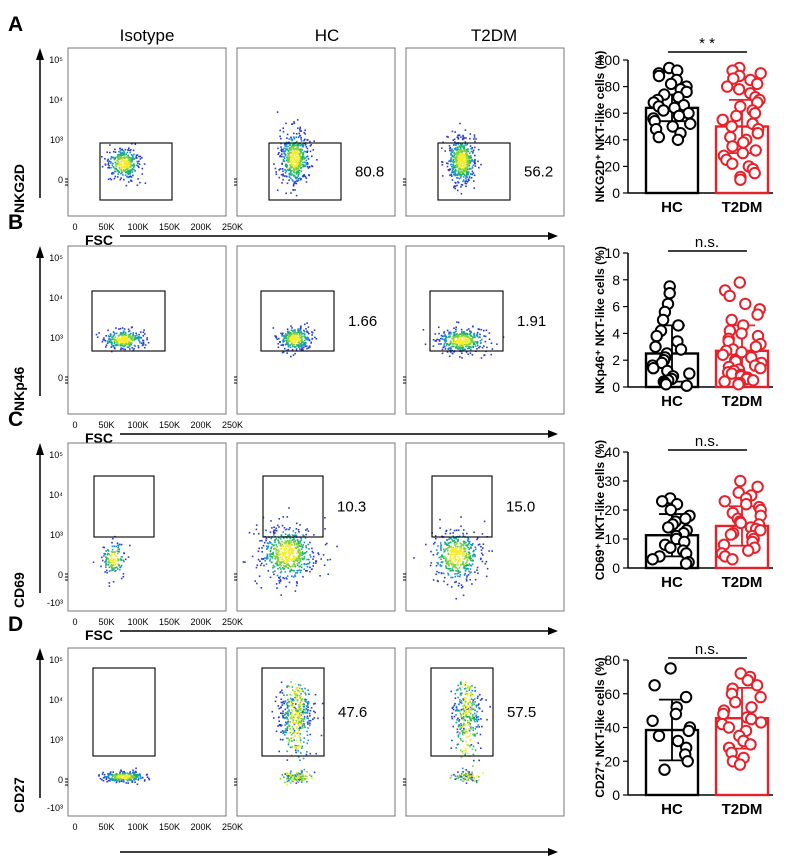 Image resolution: width=797 pixels, height=861 pixels. Describe the element at coordinates (316, 330) in the screenshot. I see `plot-frame` at that location.